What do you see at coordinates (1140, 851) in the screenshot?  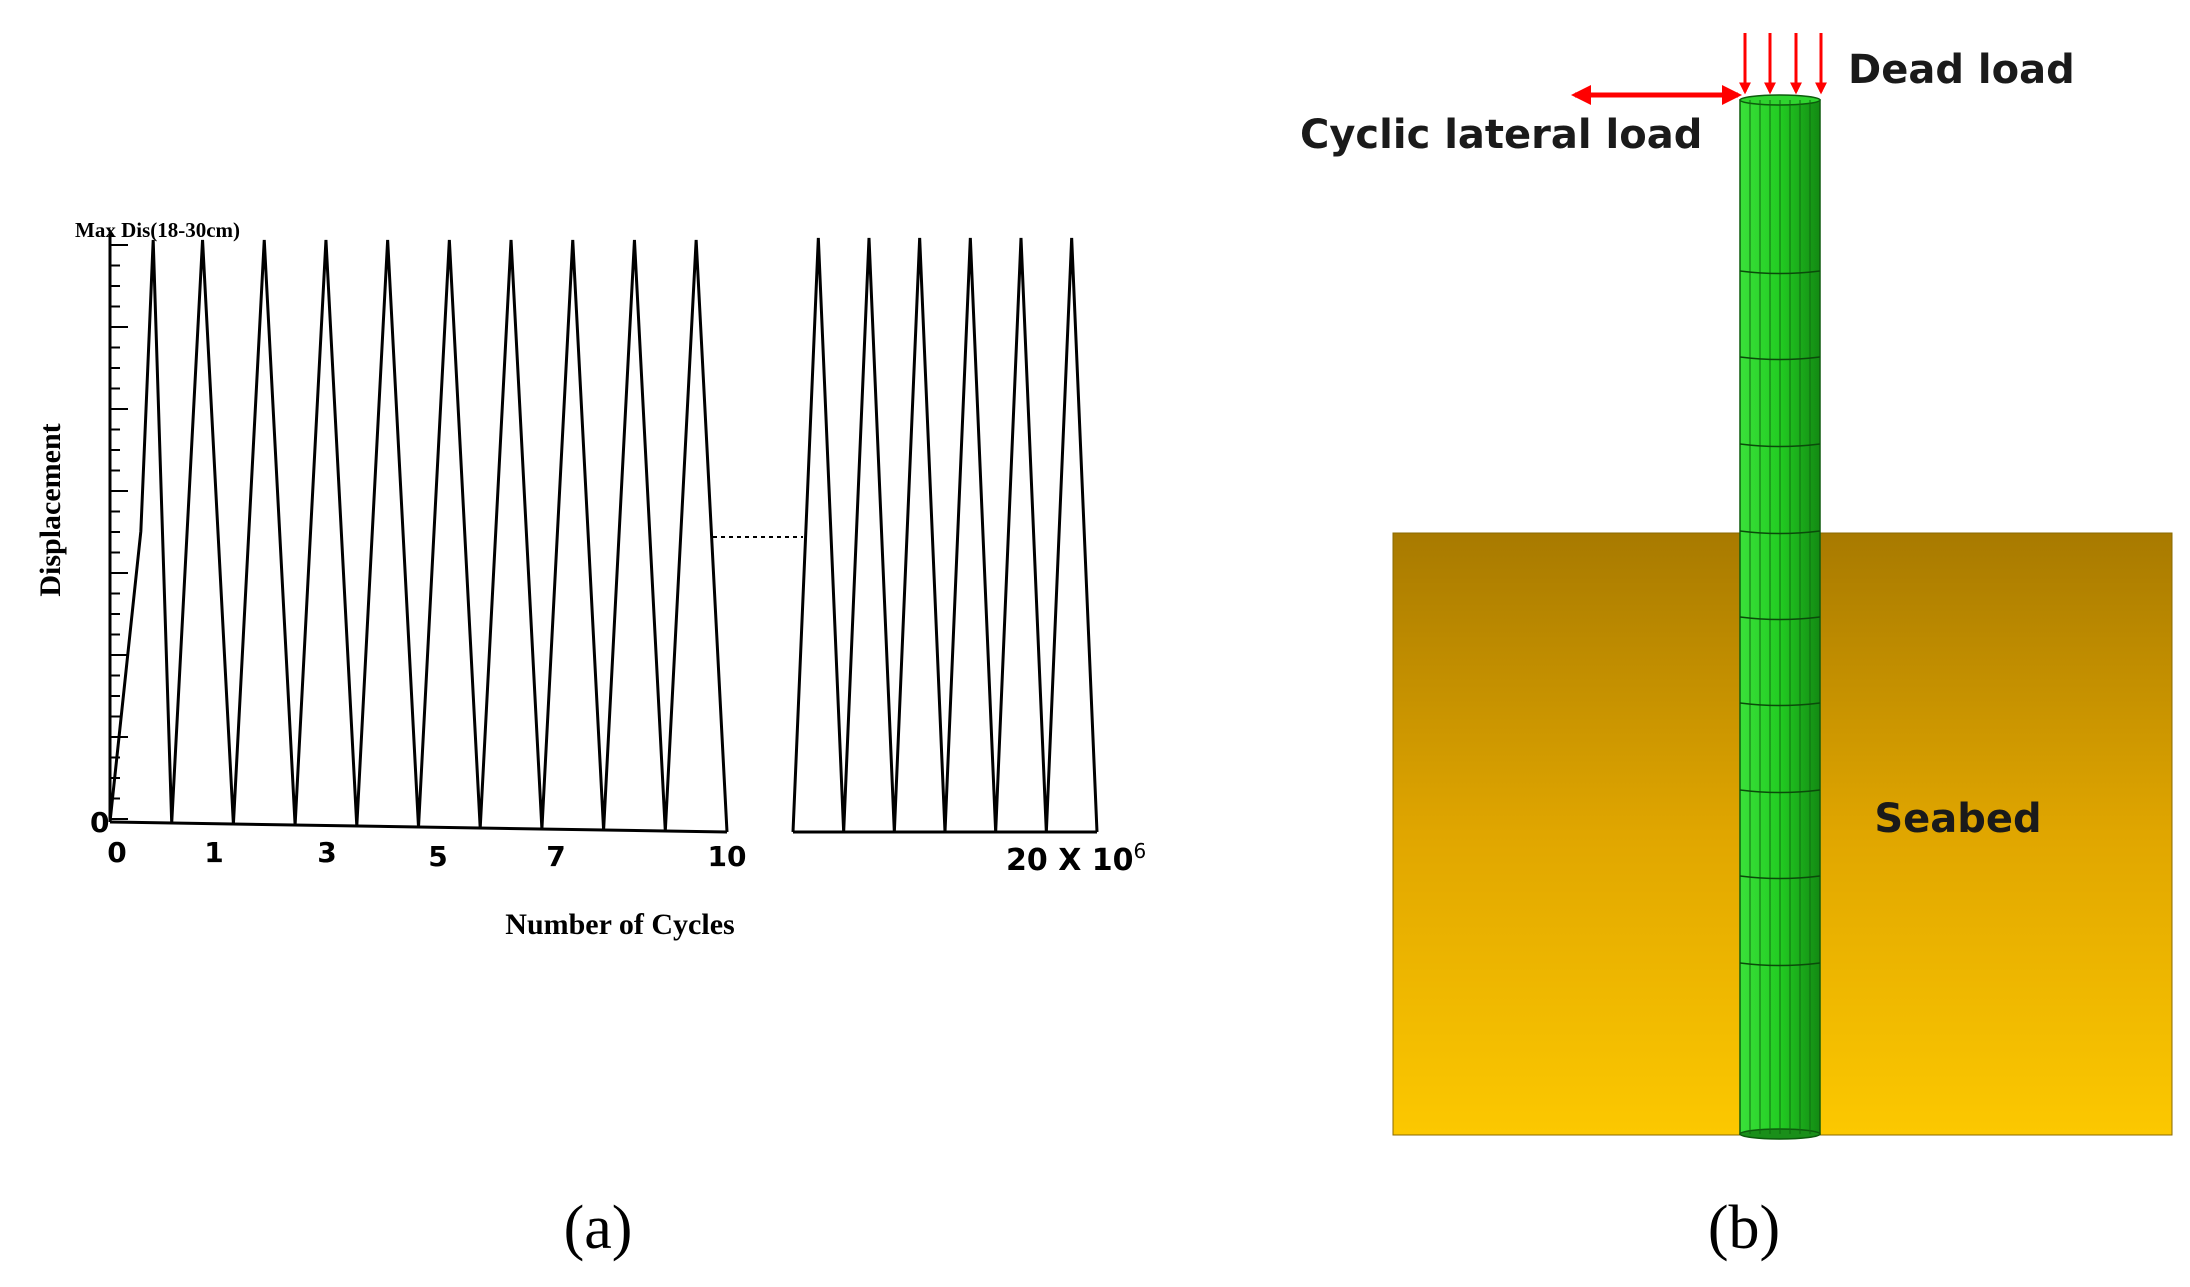 I see `x-end-label-superscript: 6` at bounding box center [1140, 851].